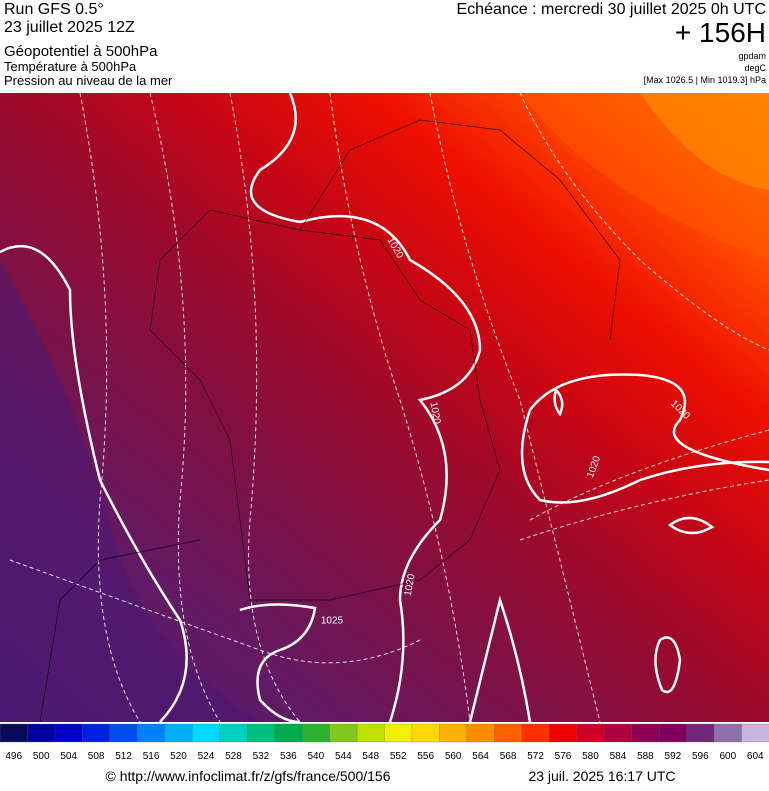  What do you see at coordinates (752, 56) in the screenshot?
I see `unit: gpdam` at bounding box center [752, 56].